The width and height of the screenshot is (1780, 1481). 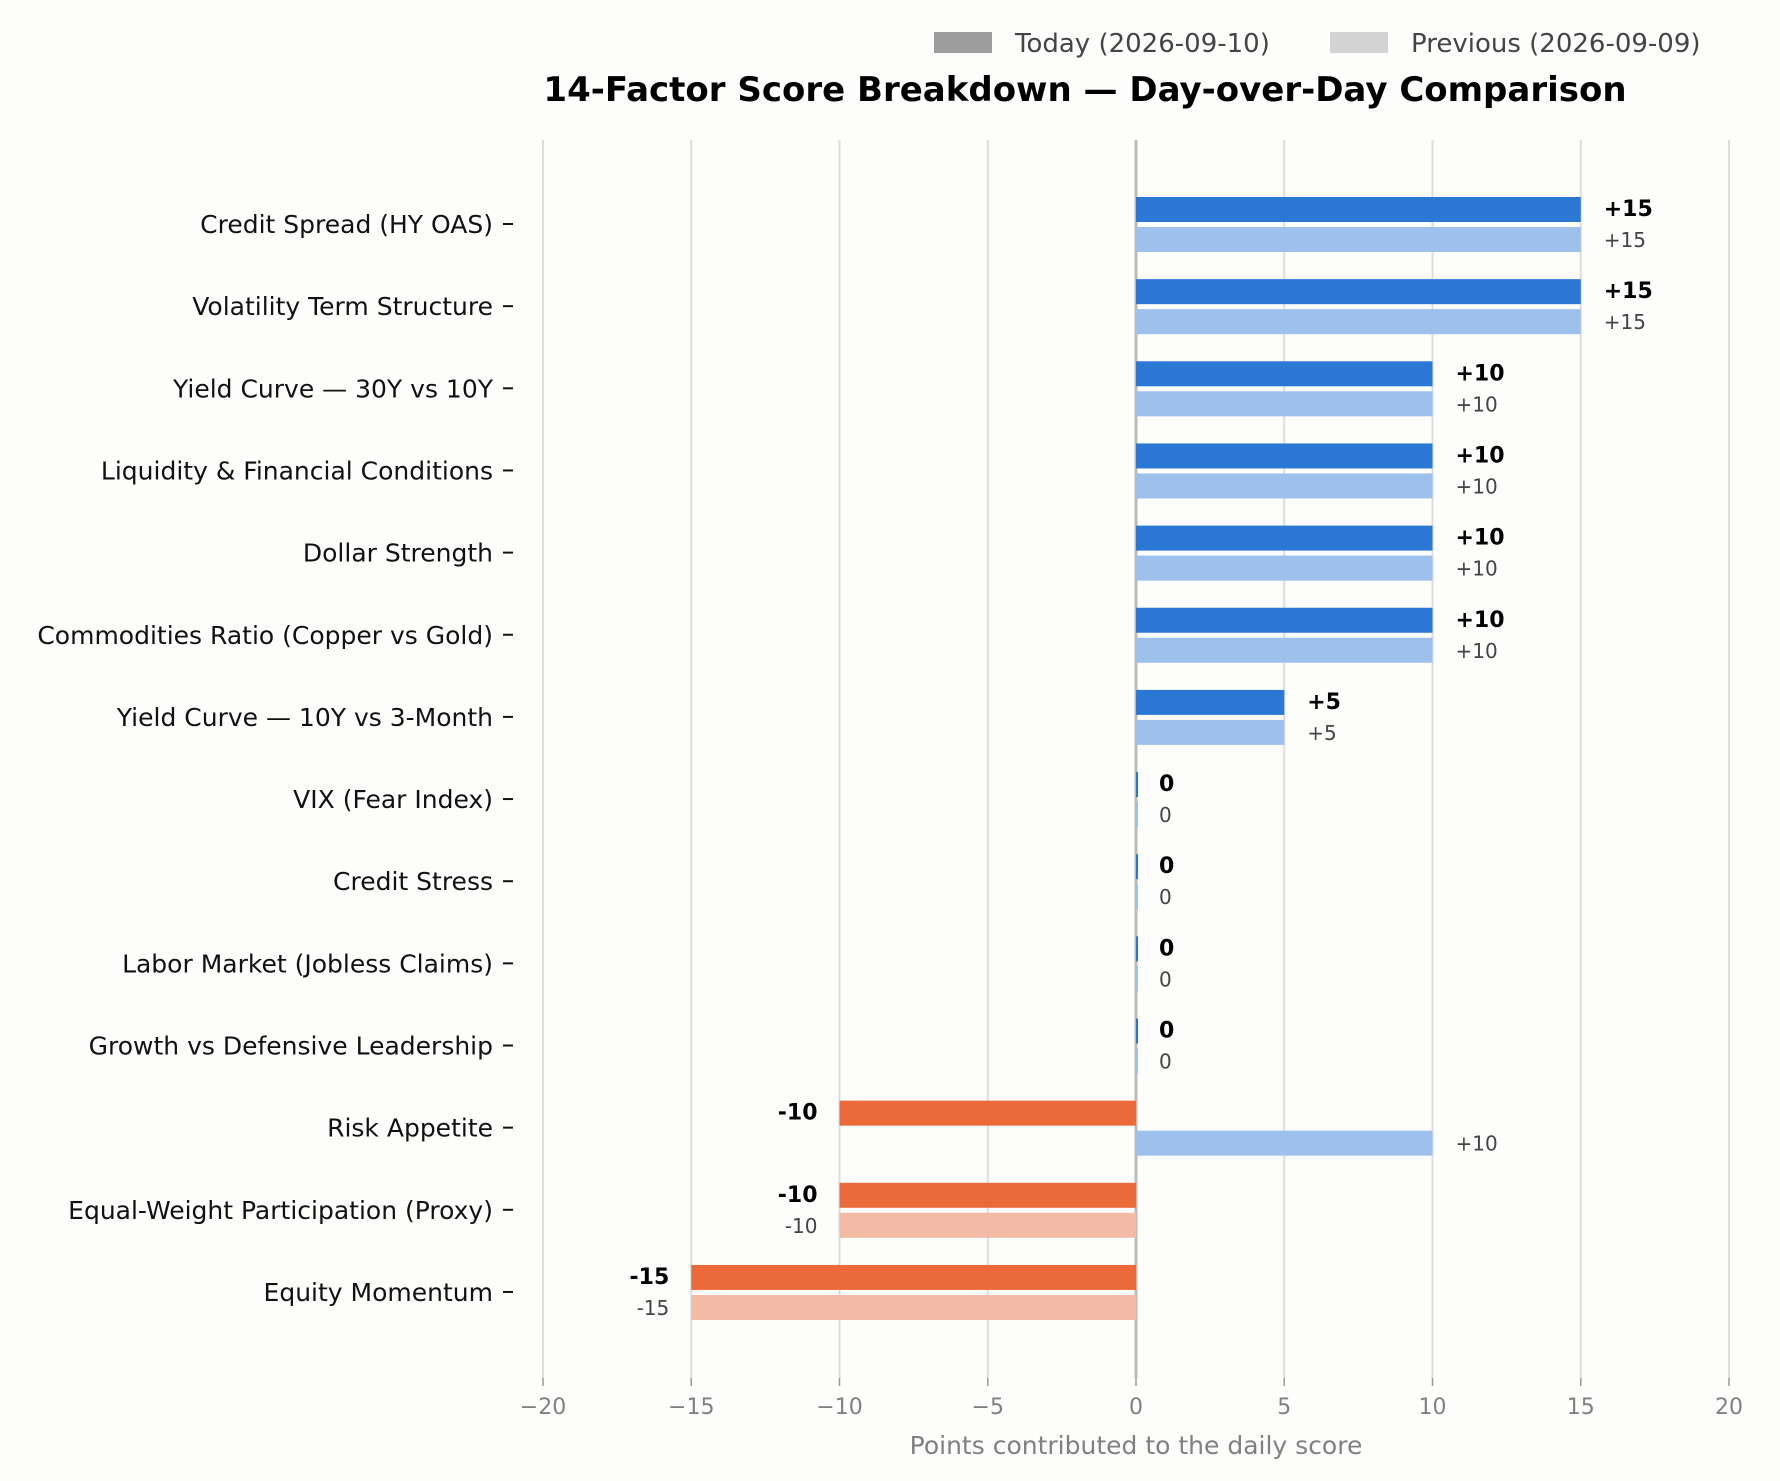 What do you see at coordinates (398, 553) in the screenshot?
I see `category-label: Dollar Strength` at bounding box center [398, 553].